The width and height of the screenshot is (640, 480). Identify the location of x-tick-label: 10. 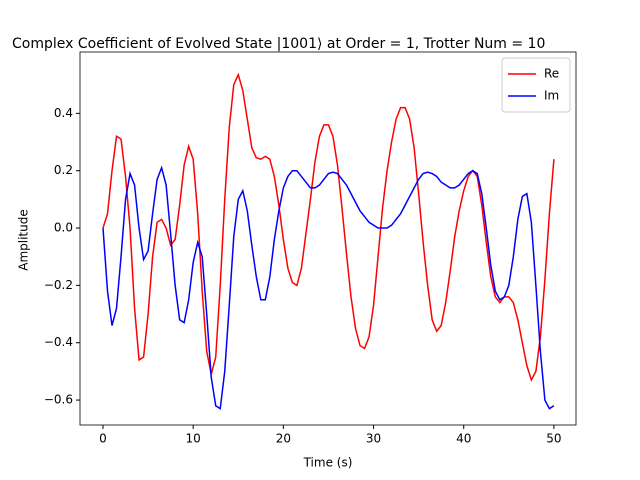
(193, 439).